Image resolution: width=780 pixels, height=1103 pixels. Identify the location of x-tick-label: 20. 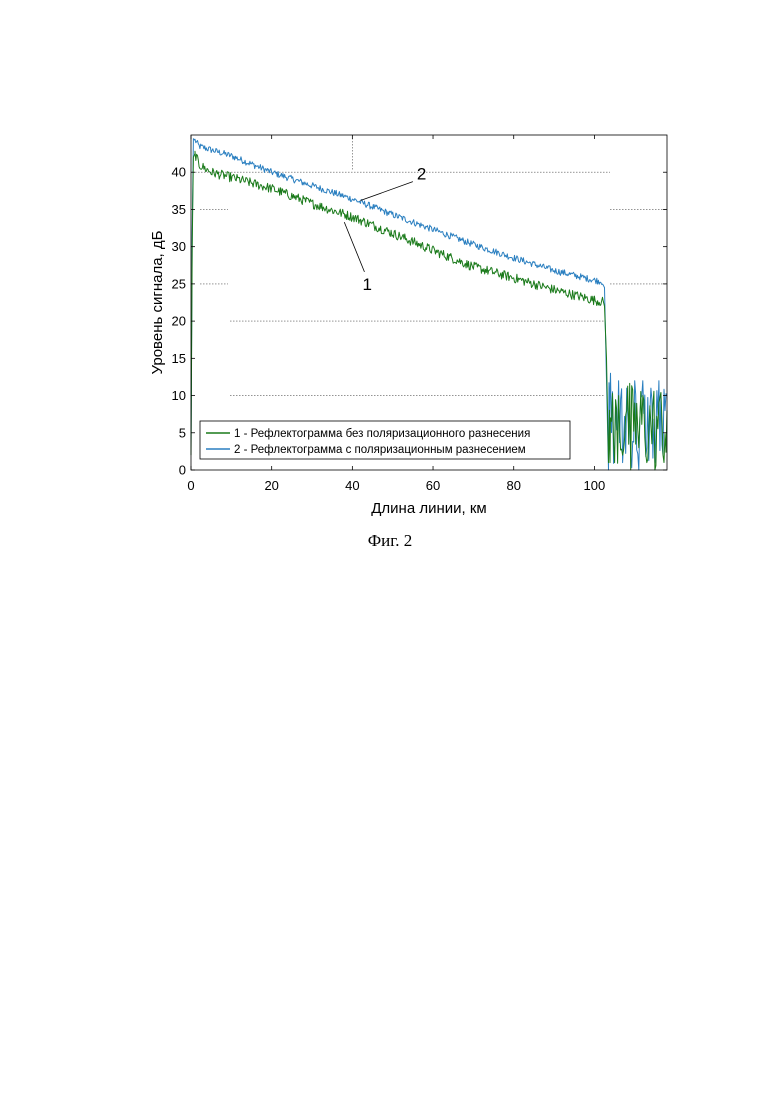
(271, 485).